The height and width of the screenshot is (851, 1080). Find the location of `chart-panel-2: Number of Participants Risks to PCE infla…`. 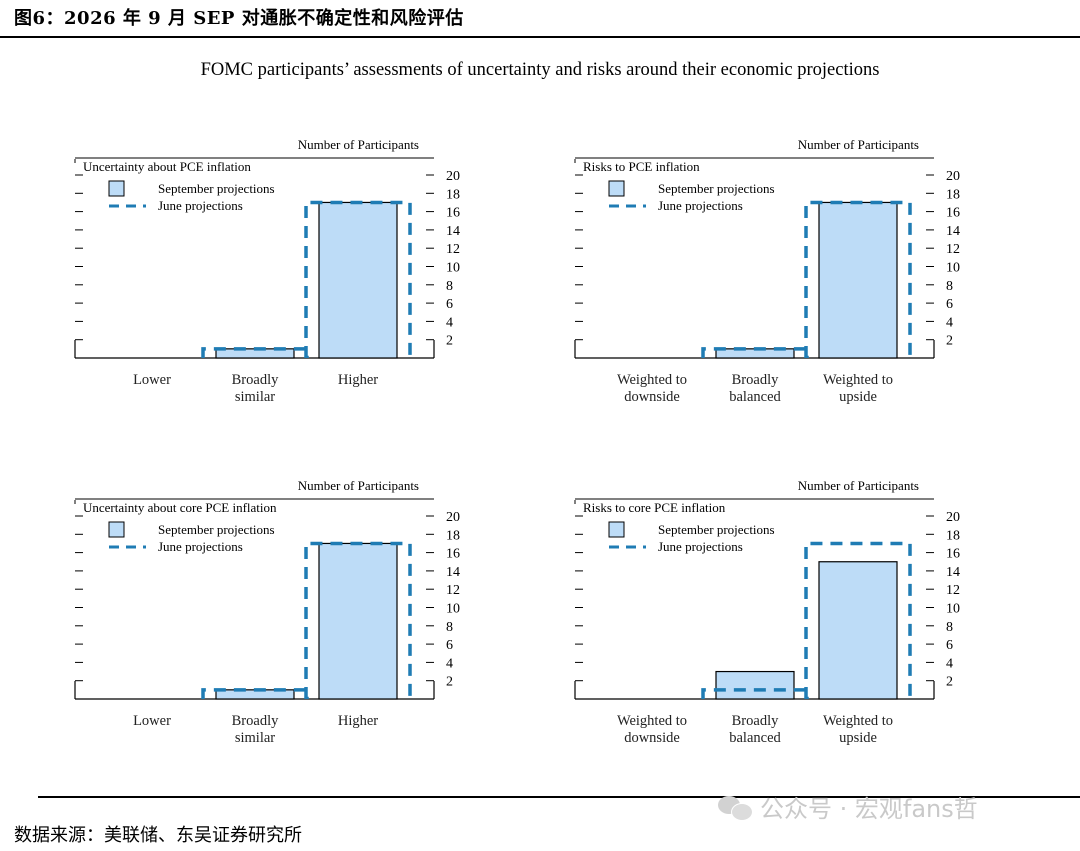

chart-panel-2: Number of Participants Risks to PCE infla… is located at coordinates (767, 271).